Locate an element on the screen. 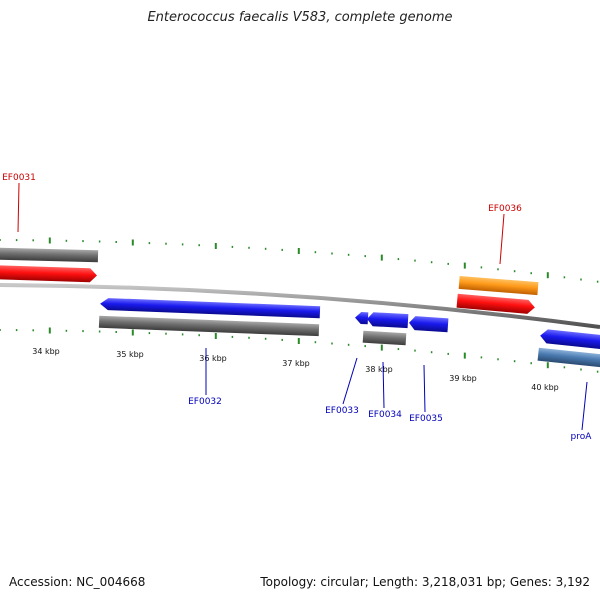 The height and width of the screenshot is (600, 600). gene-label-ef0034: EF0034 is located at coordinates (385, 415).